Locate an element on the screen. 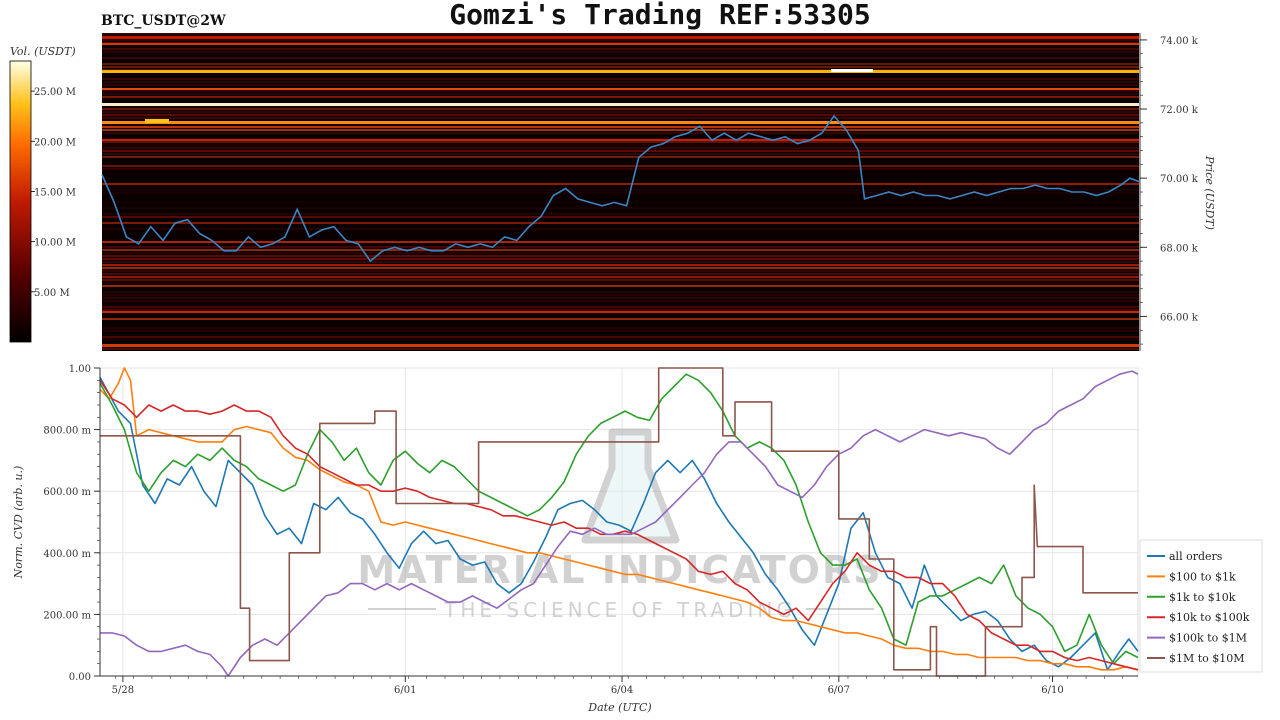 The width and height of the screenshot is (1280, 720). price-tick-label: 72.00 k is located at coordinates (1179, 110).